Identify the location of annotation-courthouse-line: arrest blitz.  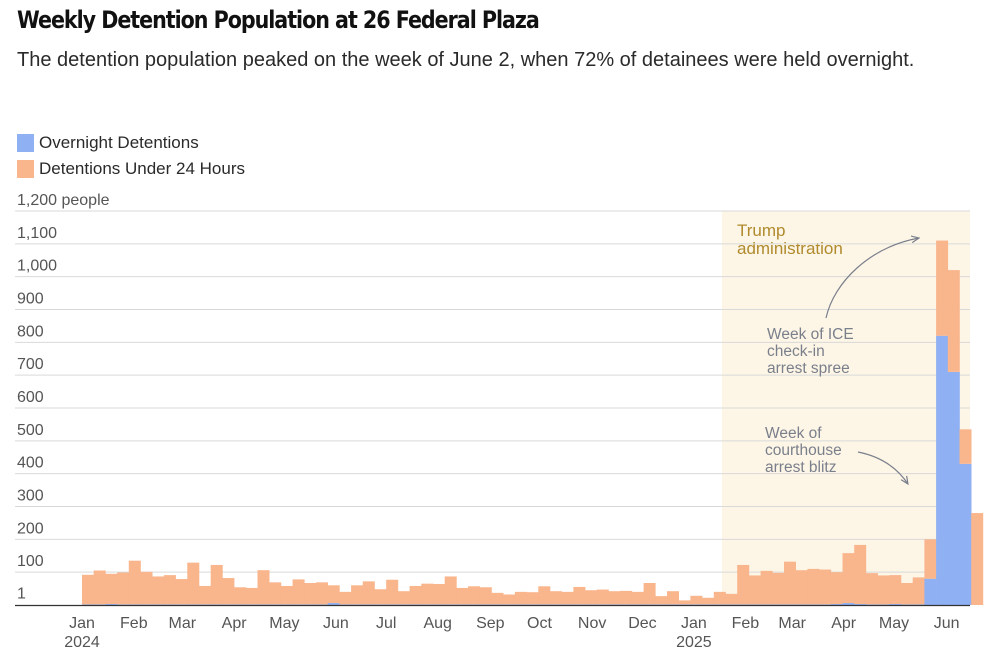
(801, 467).